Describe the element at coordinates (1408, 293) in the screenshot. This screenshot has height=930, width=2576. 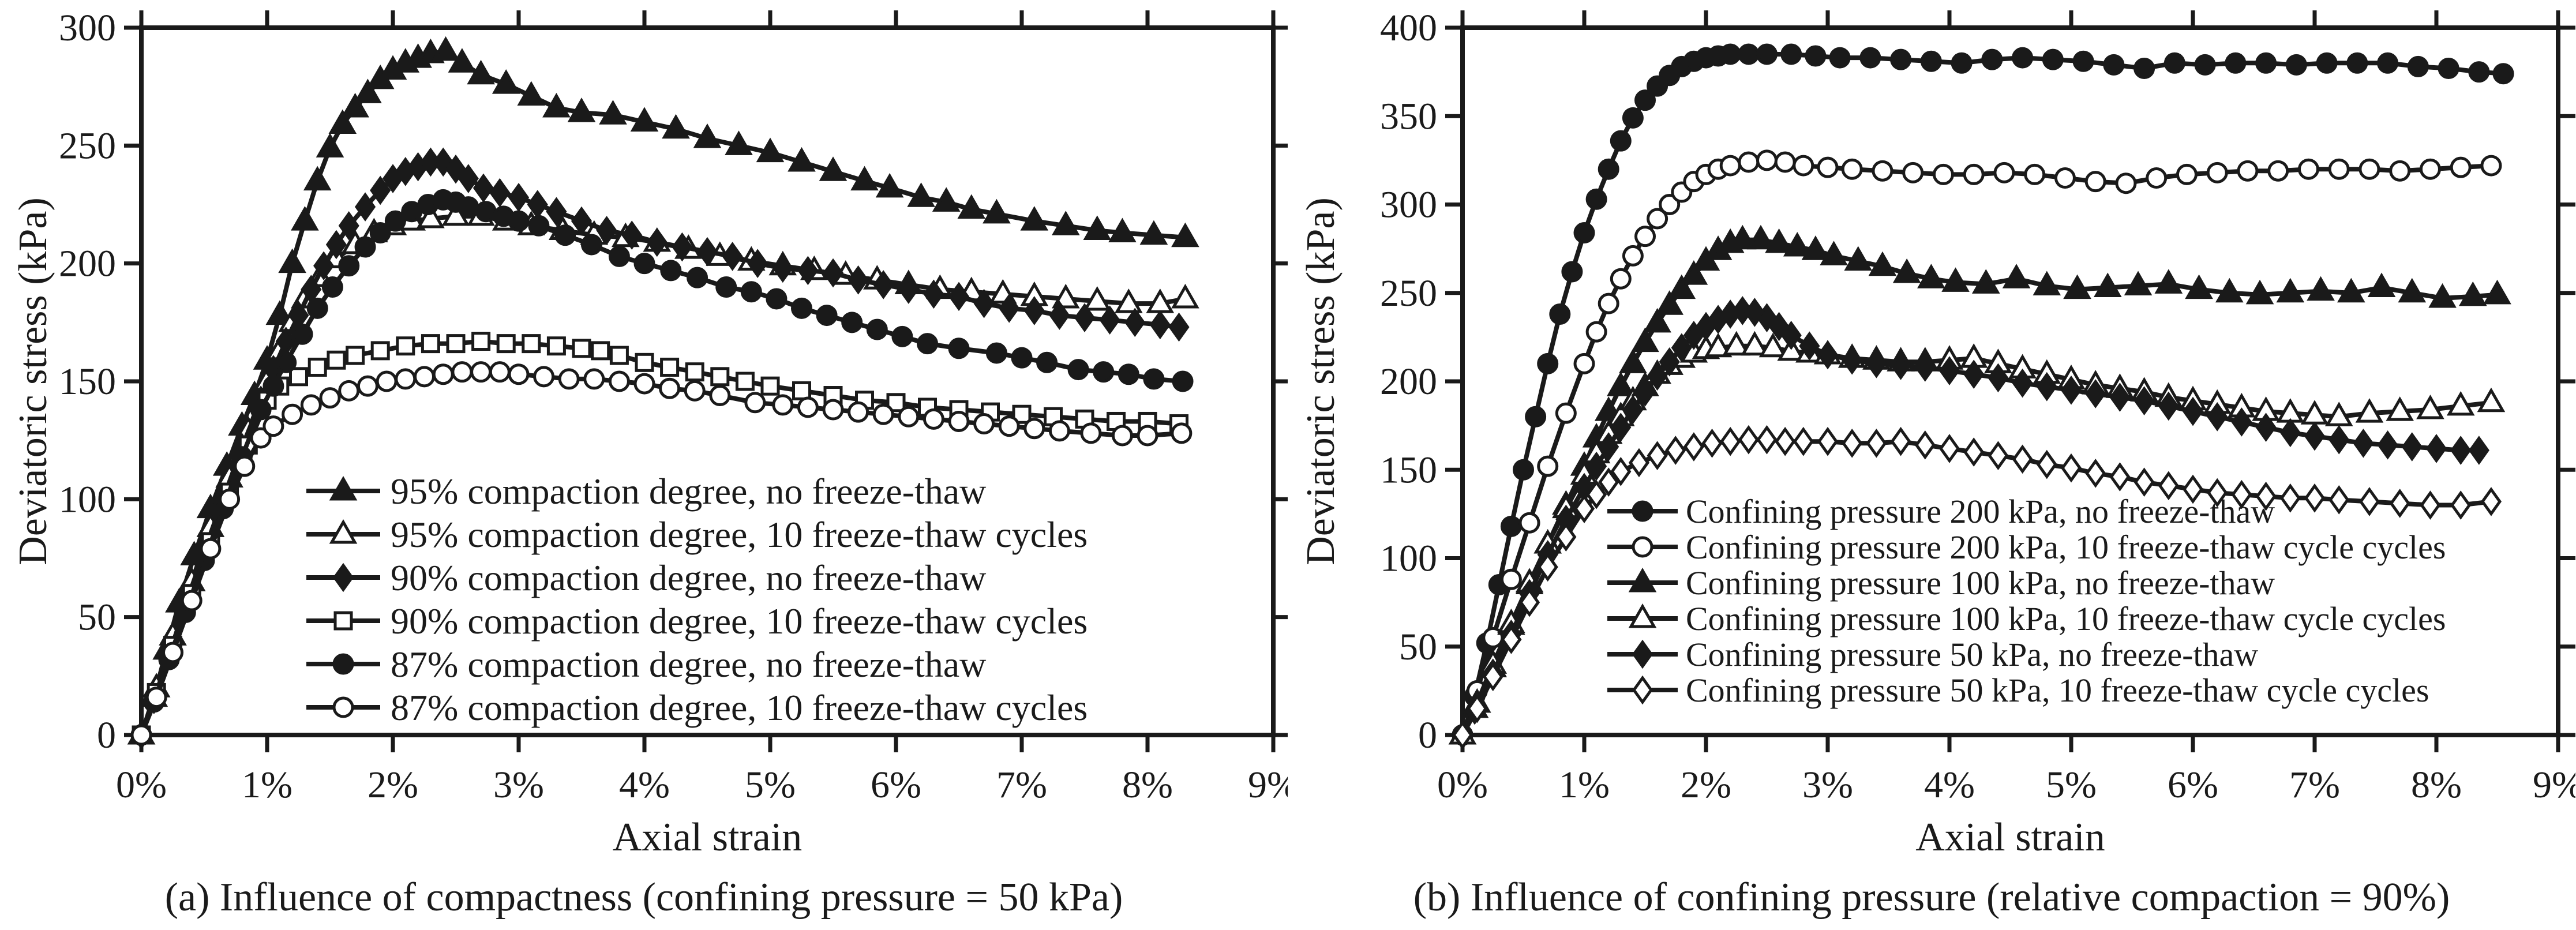
I see `y-tick-label: 250` at that location.